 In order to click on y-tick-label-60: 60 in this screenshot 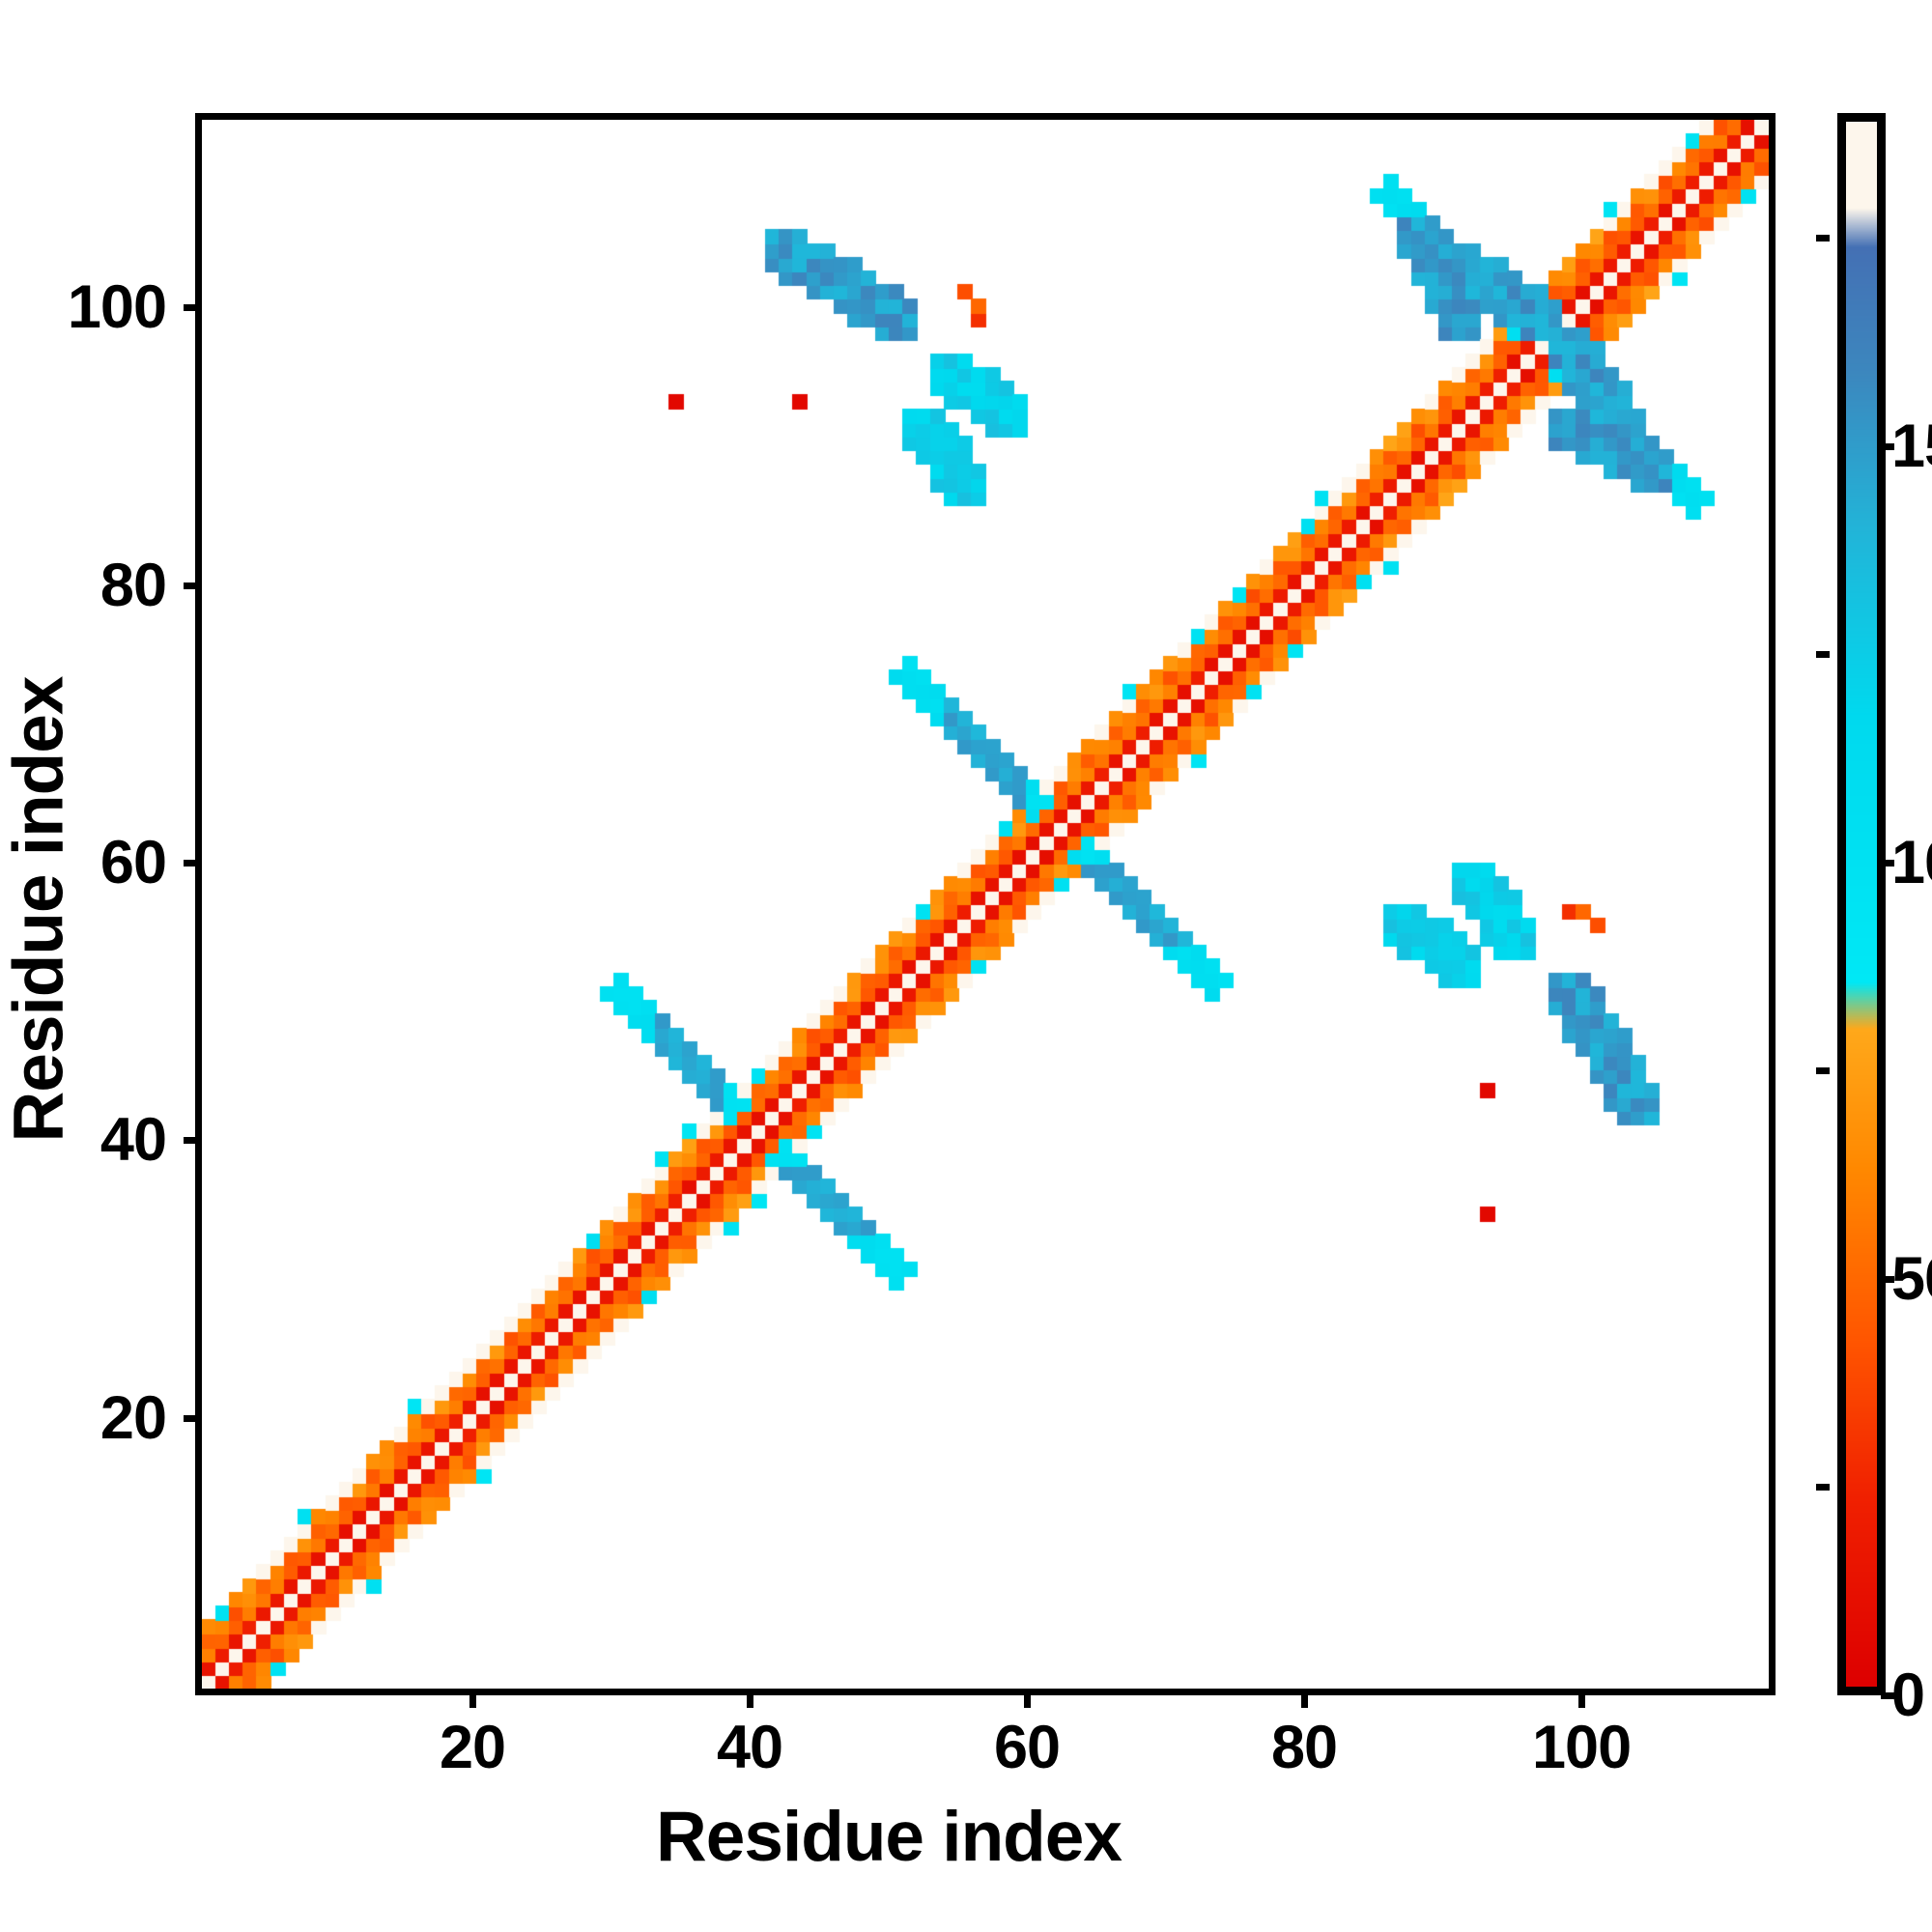, I will do `click(133, 862)`.